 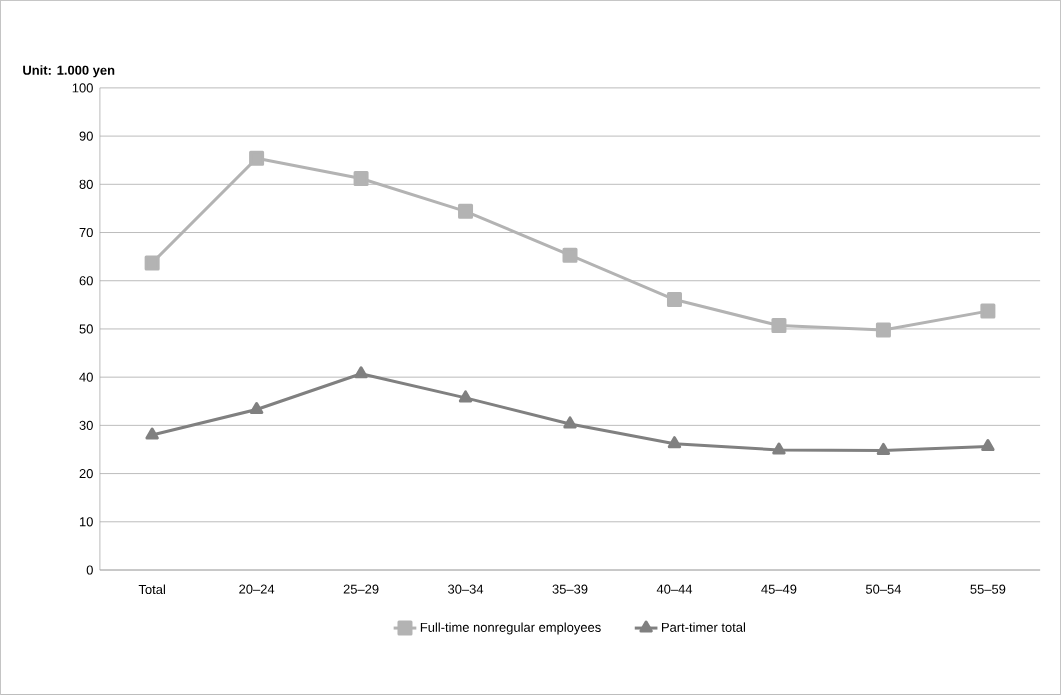 What do you see at coordinates (510, 628) in the screenshot?
I see `legend-label: Full-time nonregular employees` at bounding box center [510, 628].